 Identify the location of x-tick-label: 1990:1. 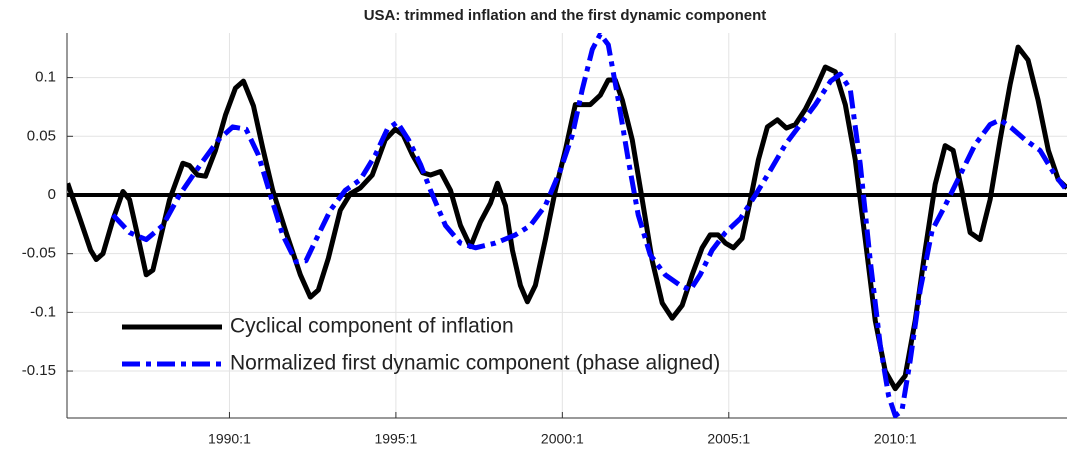
(229, 439).